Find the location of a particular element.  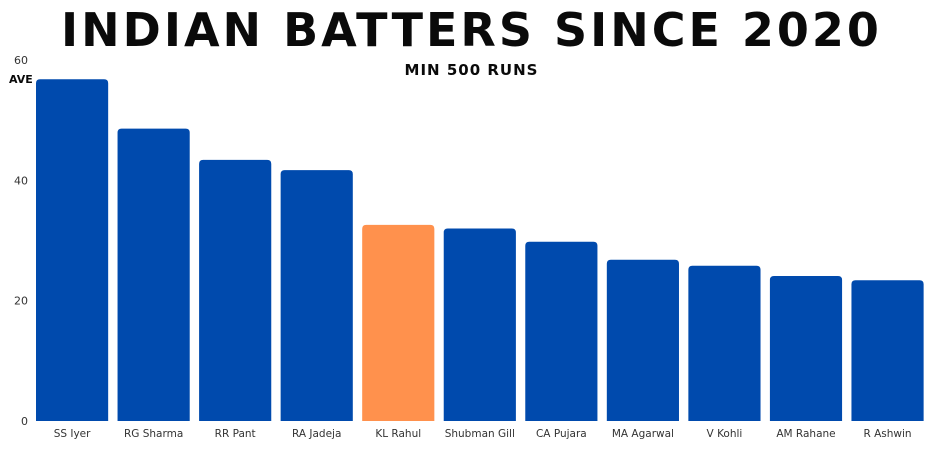

x-tick-label: R Ashwin is located at coordinates (887, 434).